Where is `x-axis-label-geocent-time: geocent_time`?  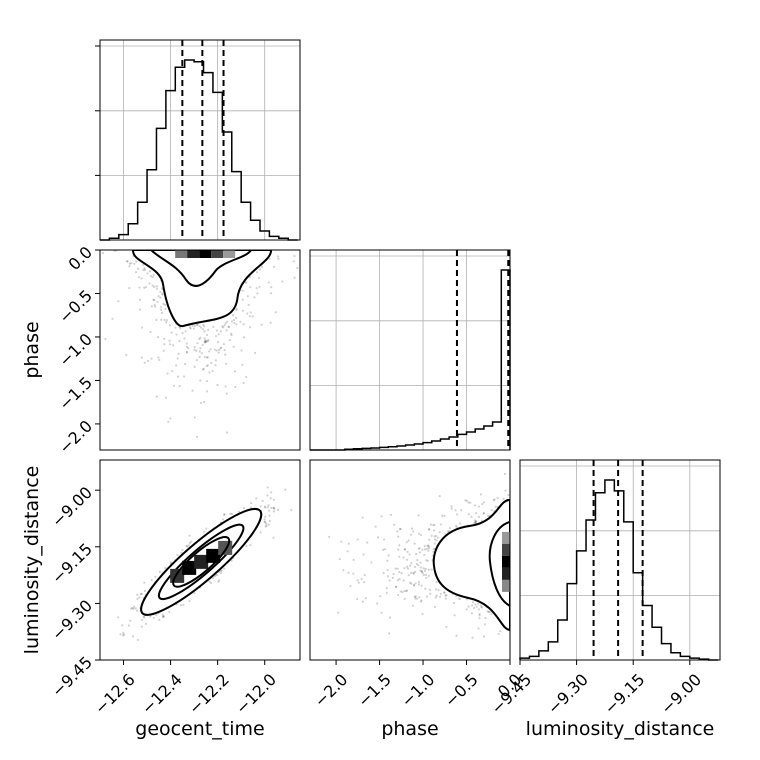
x-axis-label-geocent-time: geocent_time is located at coordinates (199, 729).